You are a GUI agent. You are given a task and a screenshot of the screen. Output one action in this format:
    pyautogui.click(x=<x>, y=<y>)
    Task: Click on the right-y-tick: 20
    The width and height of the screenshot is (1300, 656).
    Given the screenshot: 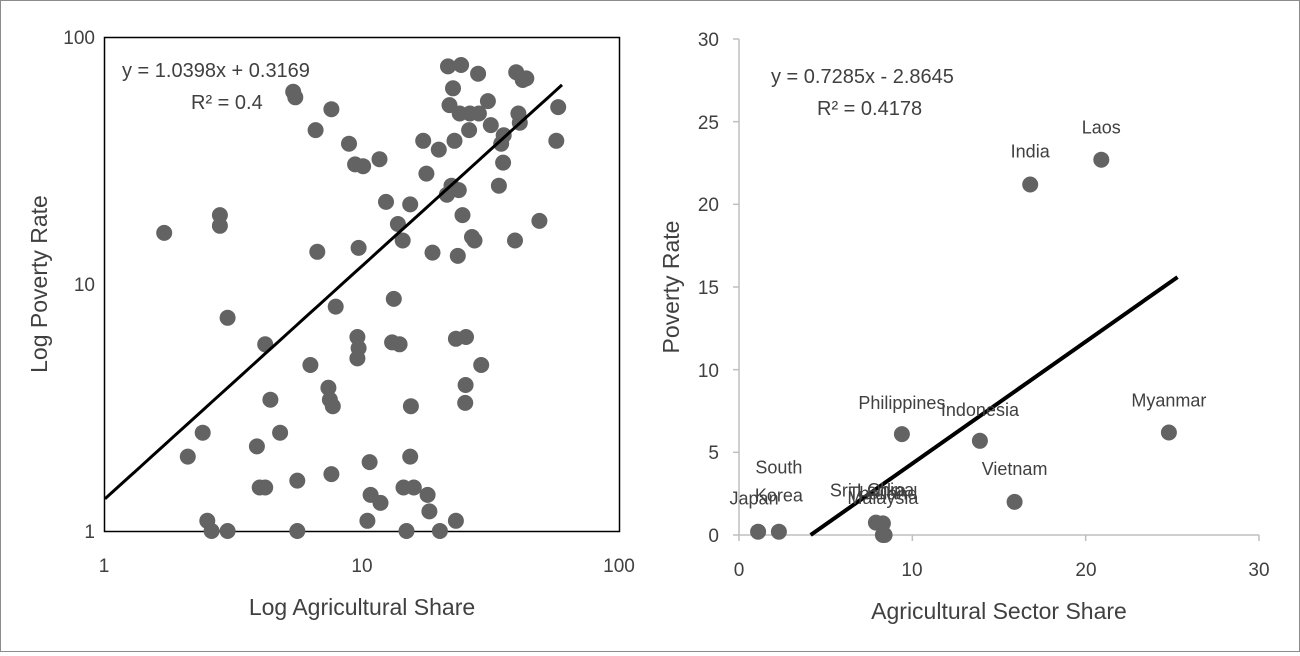 What is the action you would take?
    pyautogui.click(x=708, y=205)
    